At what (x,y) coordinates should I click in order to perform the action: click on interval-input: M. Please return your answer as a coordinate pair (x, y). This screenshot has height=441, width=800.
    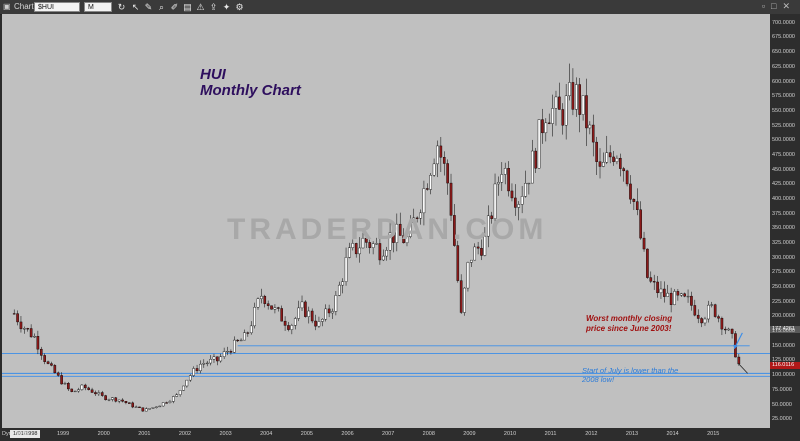
    Looking at the image, I should click on (98, 7).